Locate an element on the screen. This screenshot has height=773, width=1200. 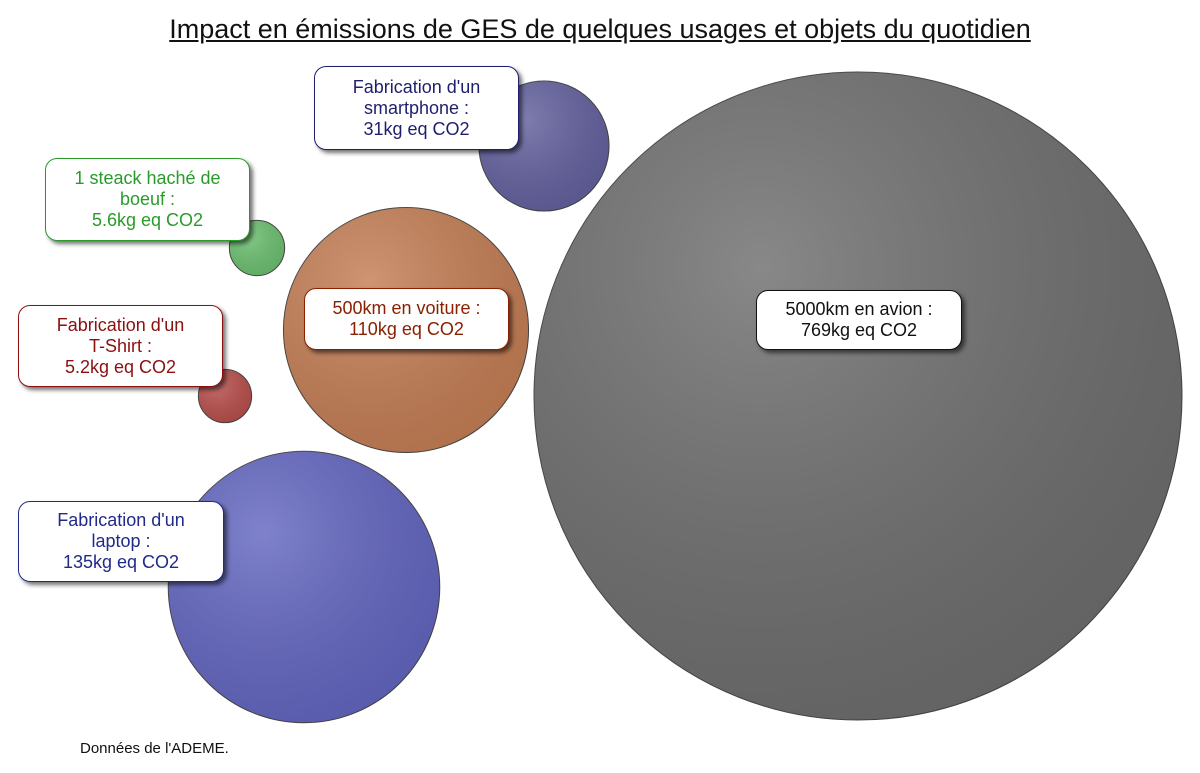
label-laptop: Fabrication d'un laptop :135kg eq CO2 is located at coordinates (121, 541).